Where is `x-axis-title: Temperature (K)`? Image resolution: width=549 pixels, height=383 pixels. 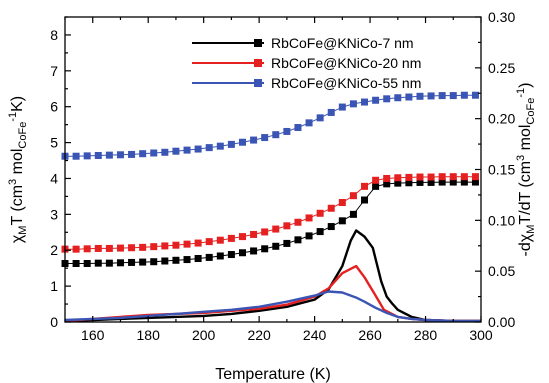
x-axis-title: Temperature (K) is located at coordinates (273, 374).